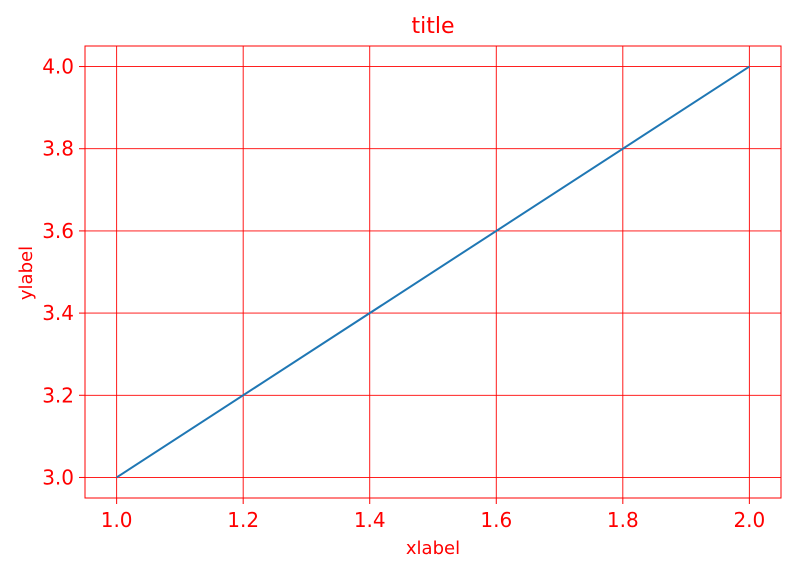 Image resolution: width=796 pixels, height=573 pixels. Describe the element at coordinates (26, 273) in the screenshot. I see `y-axis-label: ylabel` at that location.